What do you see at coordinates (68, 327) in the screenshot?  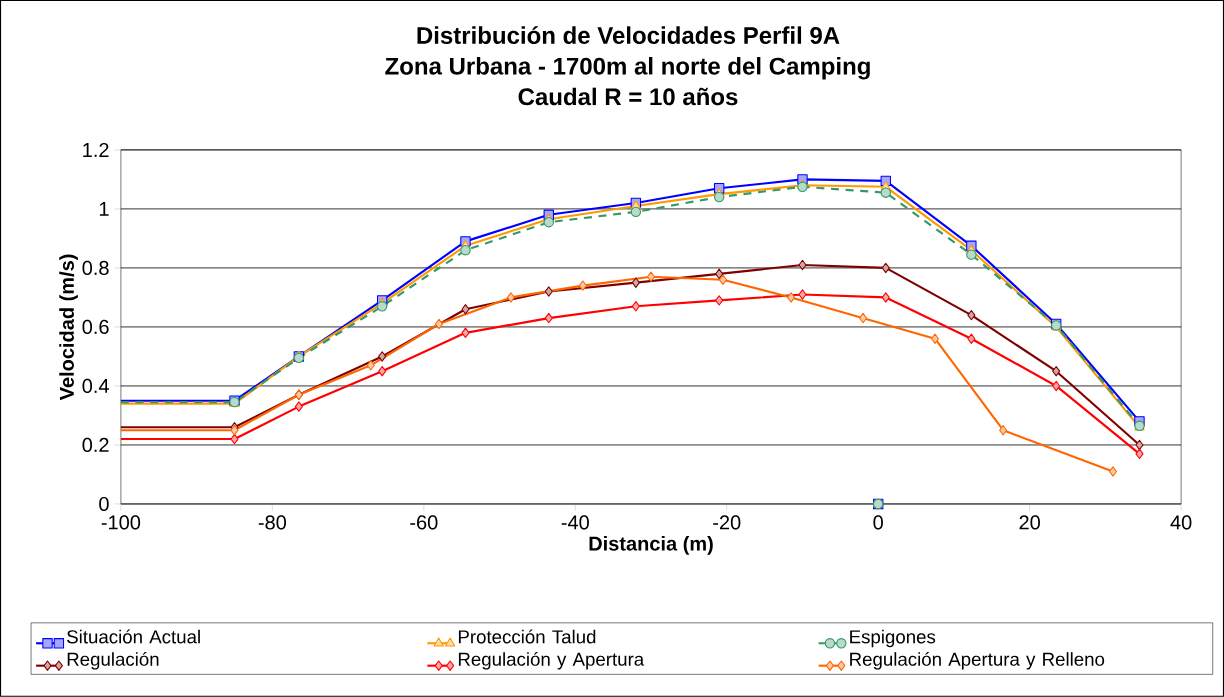 I see `y-axis-title: Velocidad (m/s)` at bounding box center [68, 327].